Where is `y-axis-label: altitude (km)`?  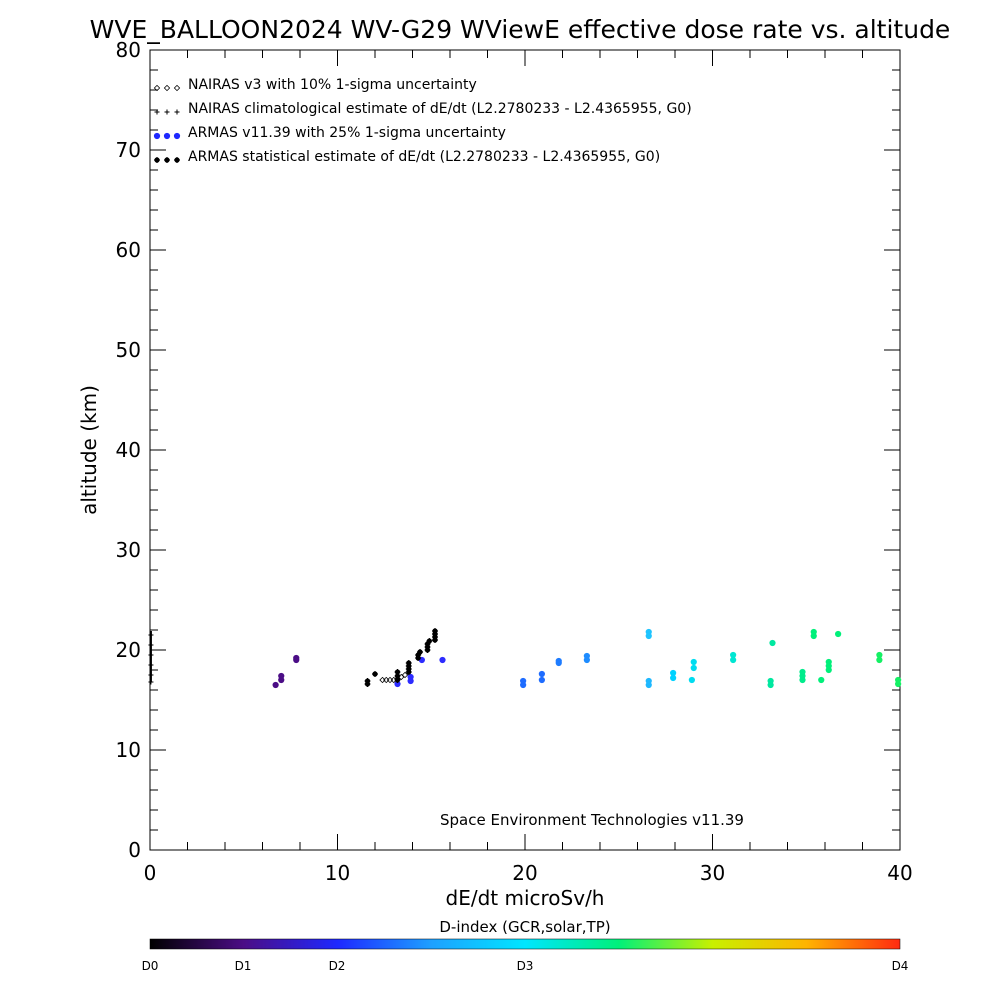 y-axis-label: altitude (km) is located at coordinates (89, 450).